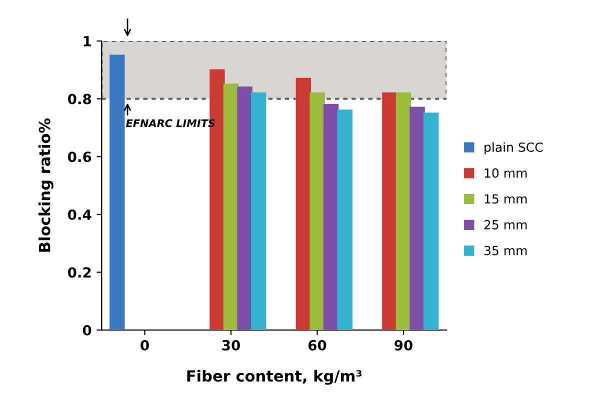  What do you see at coordinates (80, 99) in the screenshot?
I see `y-tick-label: 0.8` at bounding box center [80, 99].